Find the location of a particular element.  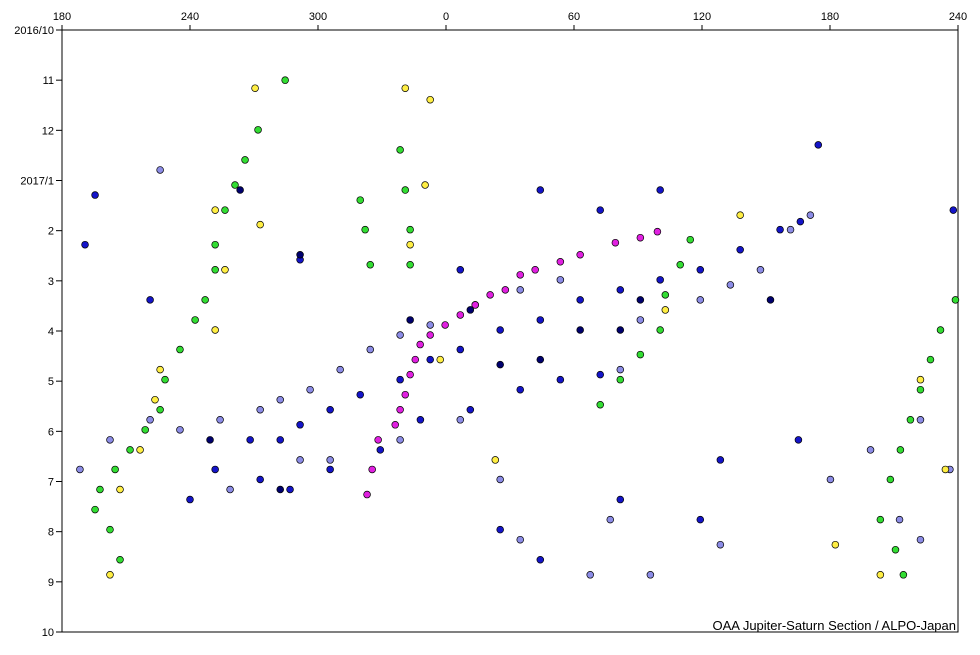

y-tick-label: 12 is located at coordinates (48, 131).